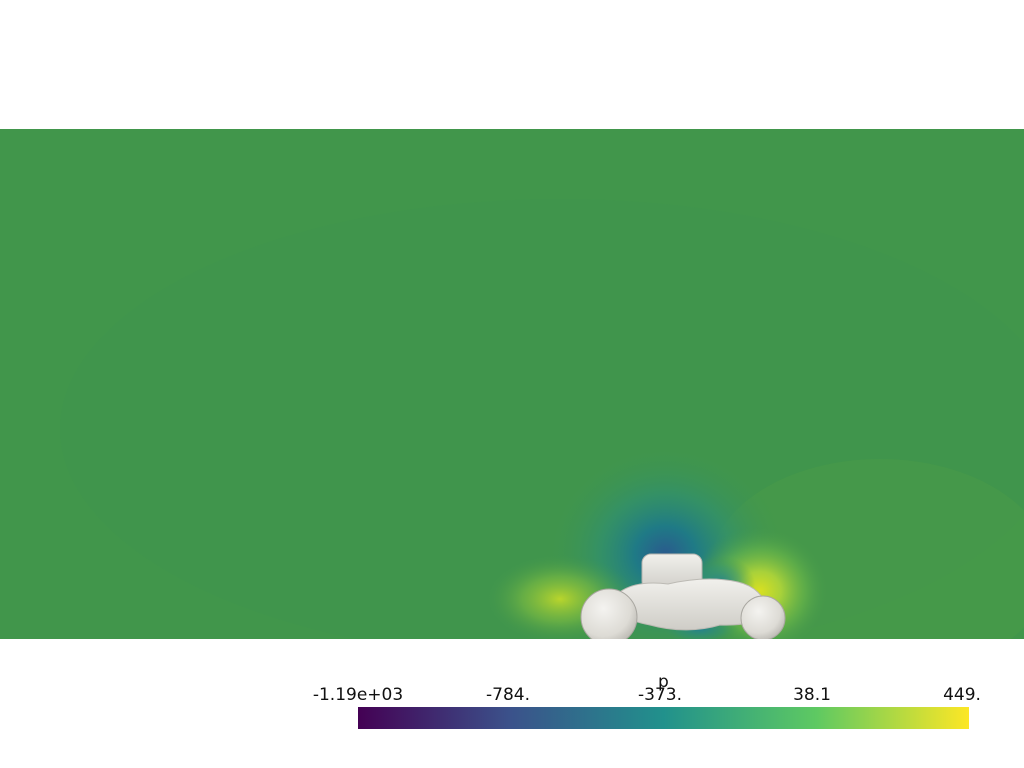 This screenshot has height=768, width=1024. I want to click on colorbar-tick-label: -373., so click(660, 695).